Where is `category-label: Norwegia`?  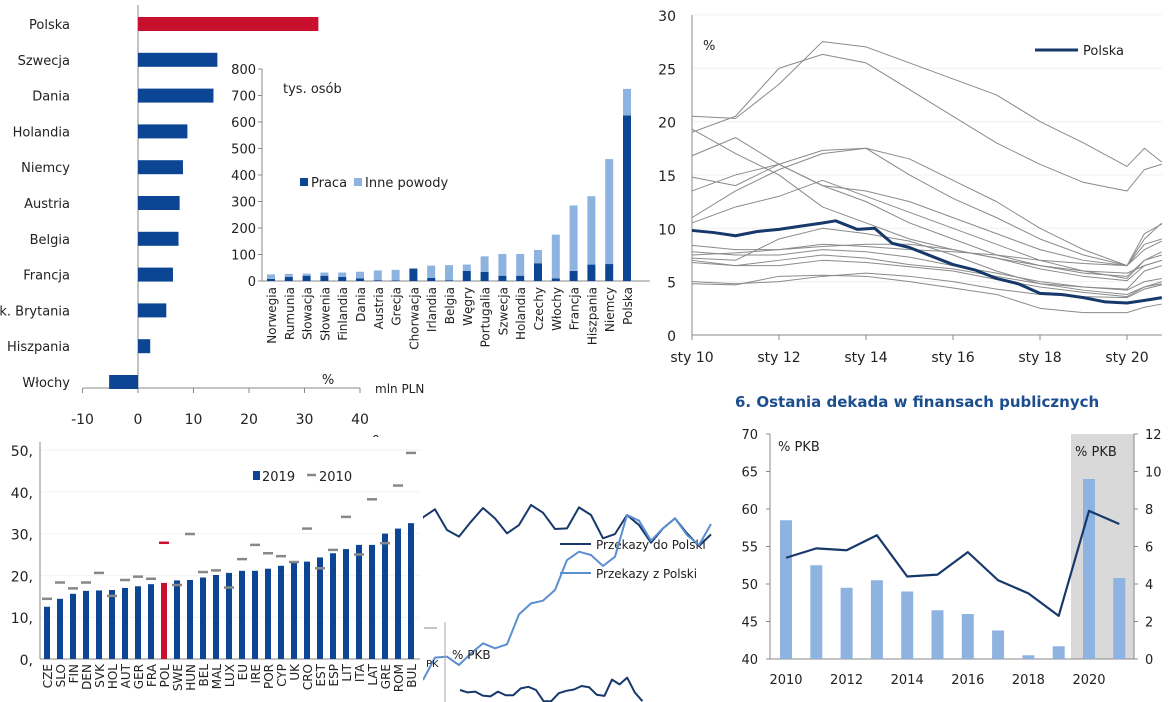 category-label: Norwegia is located at coordinates (272, 315).